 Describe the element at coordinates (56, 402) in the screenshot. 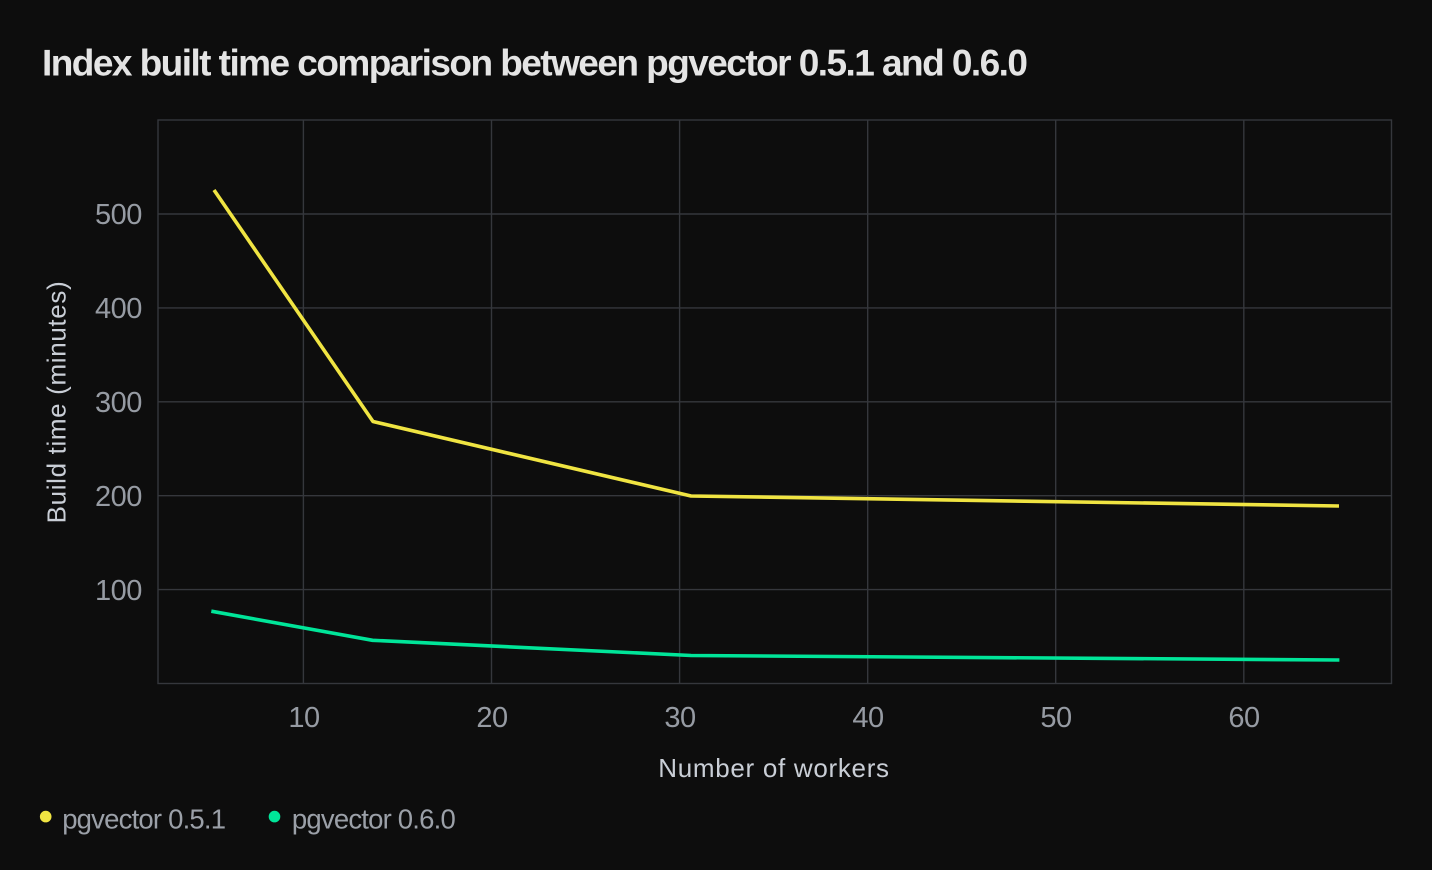

I see `svg-text: Build time (minutes)` at that location.